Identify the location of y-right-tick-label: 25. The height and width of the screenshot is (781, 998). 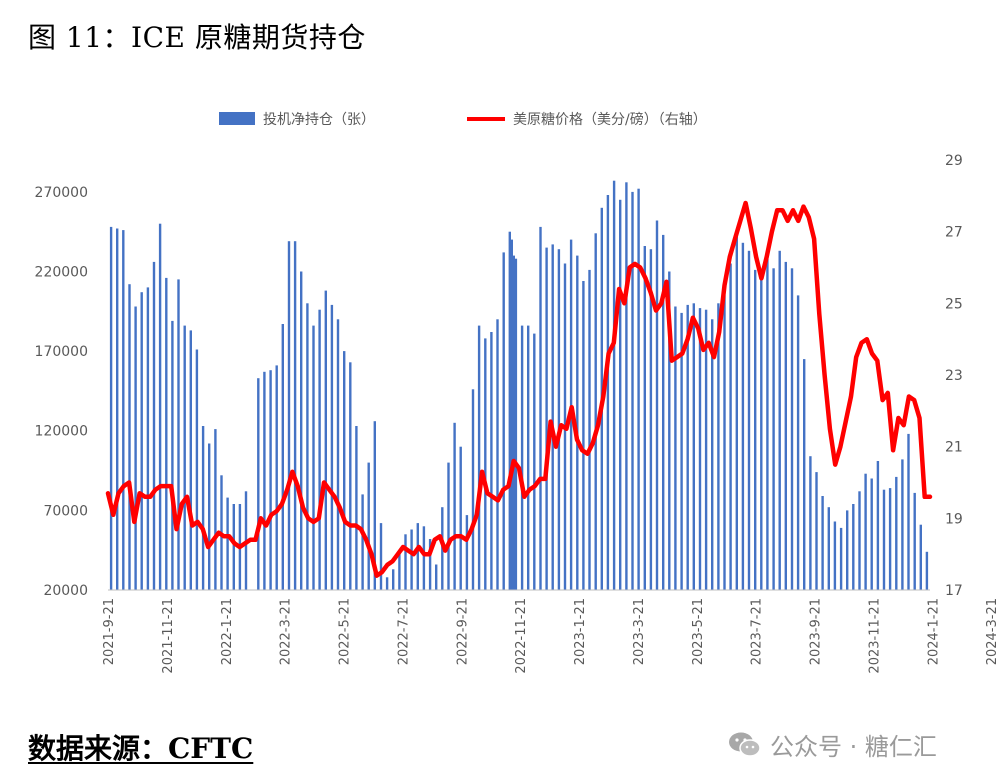
(954, 304).